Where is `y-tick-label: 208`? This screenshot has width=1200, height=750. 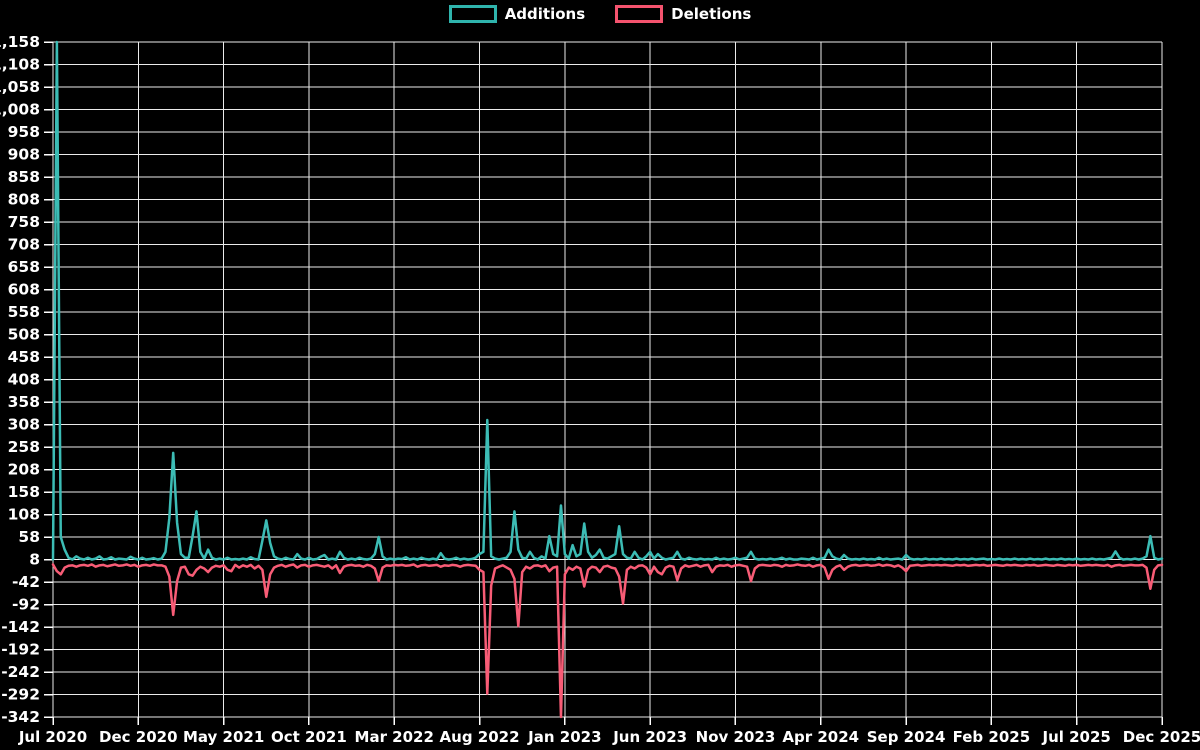 y-tick-label: 208 is located at coordinates (24, 470).